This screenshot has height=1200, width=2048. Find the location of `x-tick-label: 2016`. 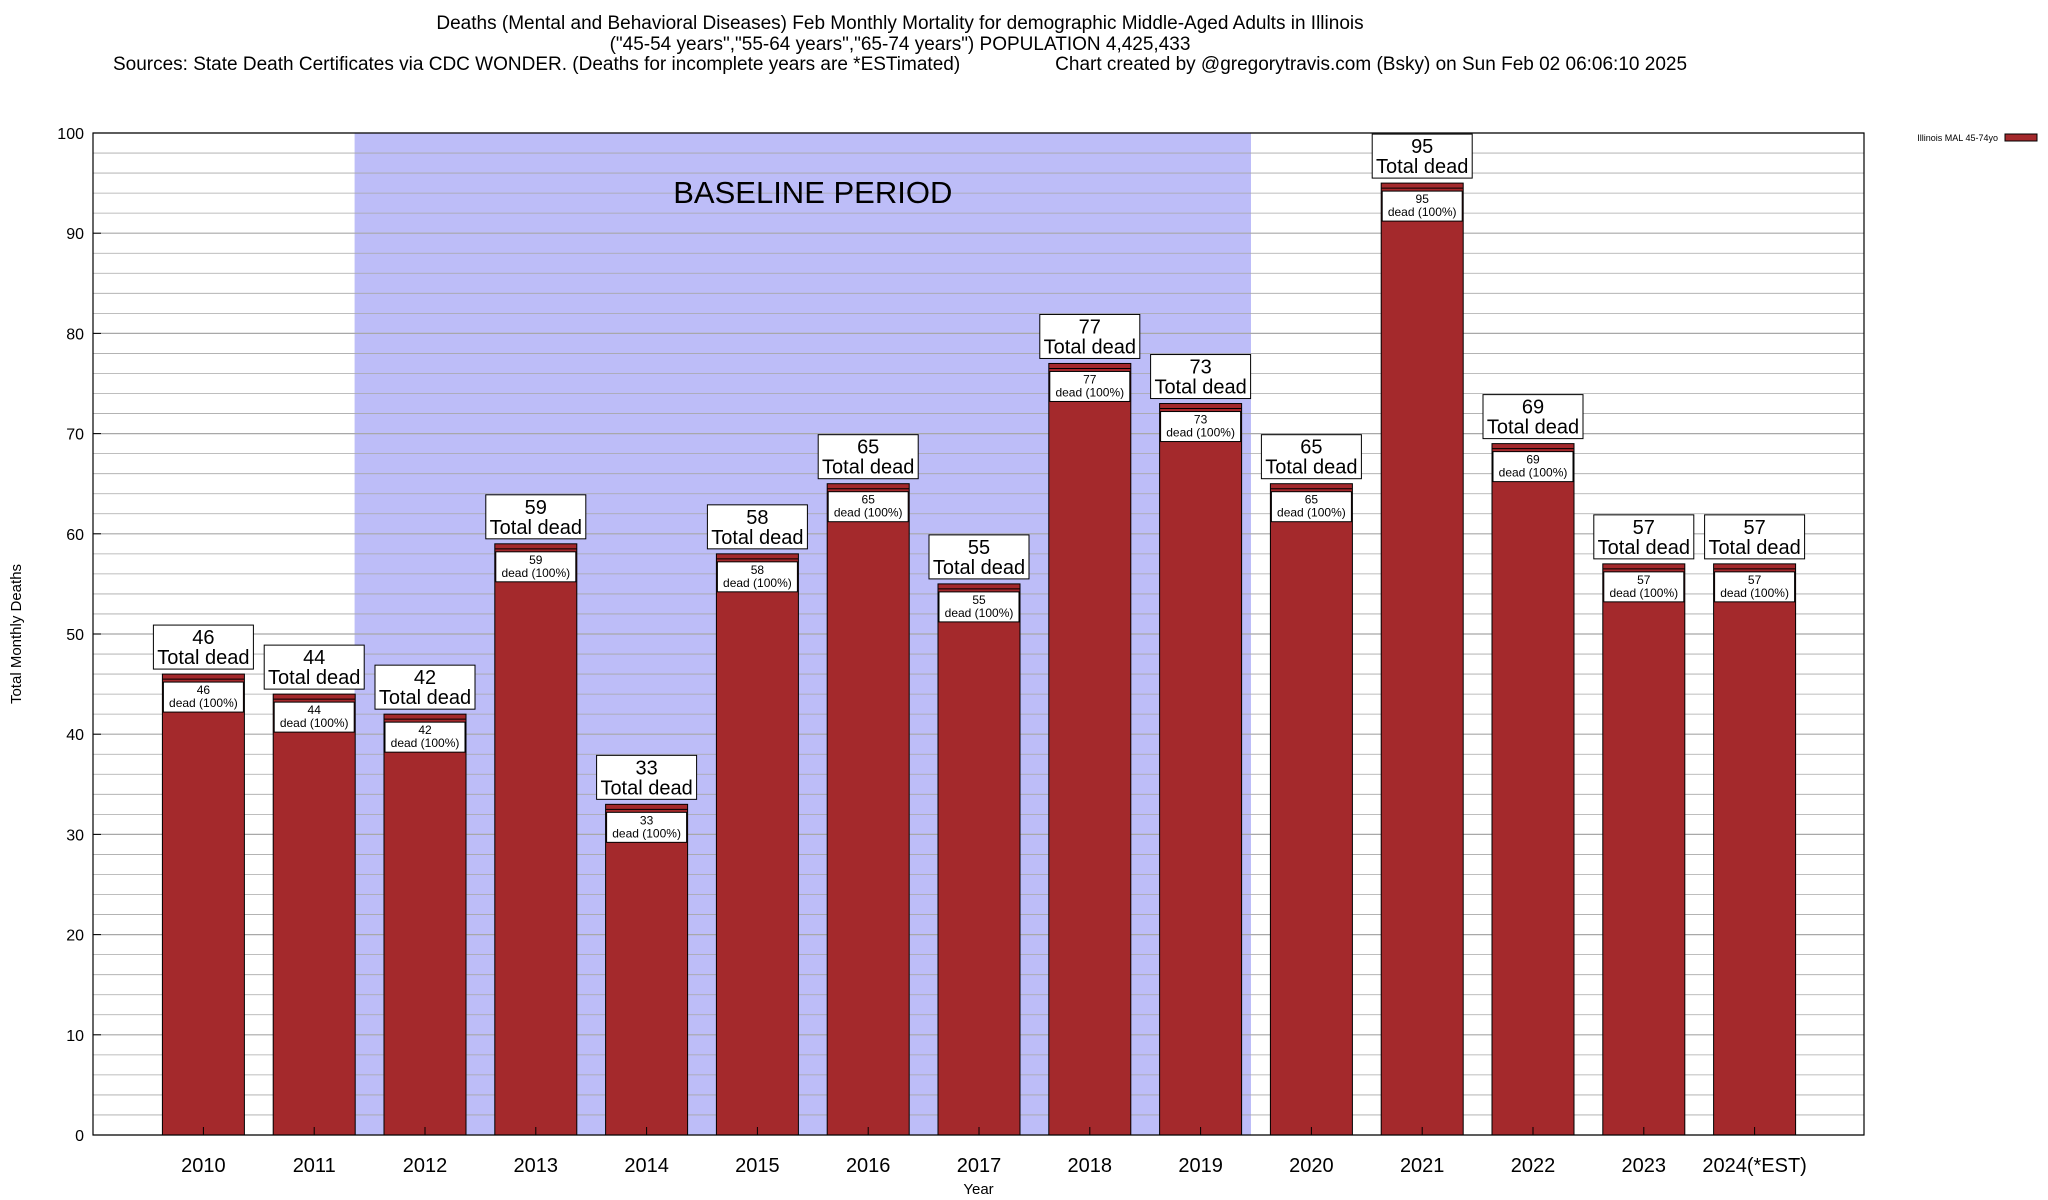

x-tick-label: 2016 is located at coordinates (868, 1166).